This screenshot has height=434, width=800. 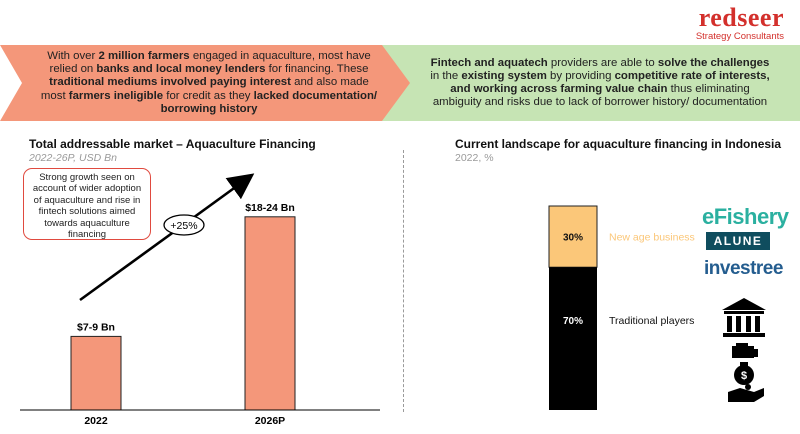 What do you see at coordinates (741, 17) in the screenshot?
I see `logo-brand: redseer` at bounding box center [741, 17].